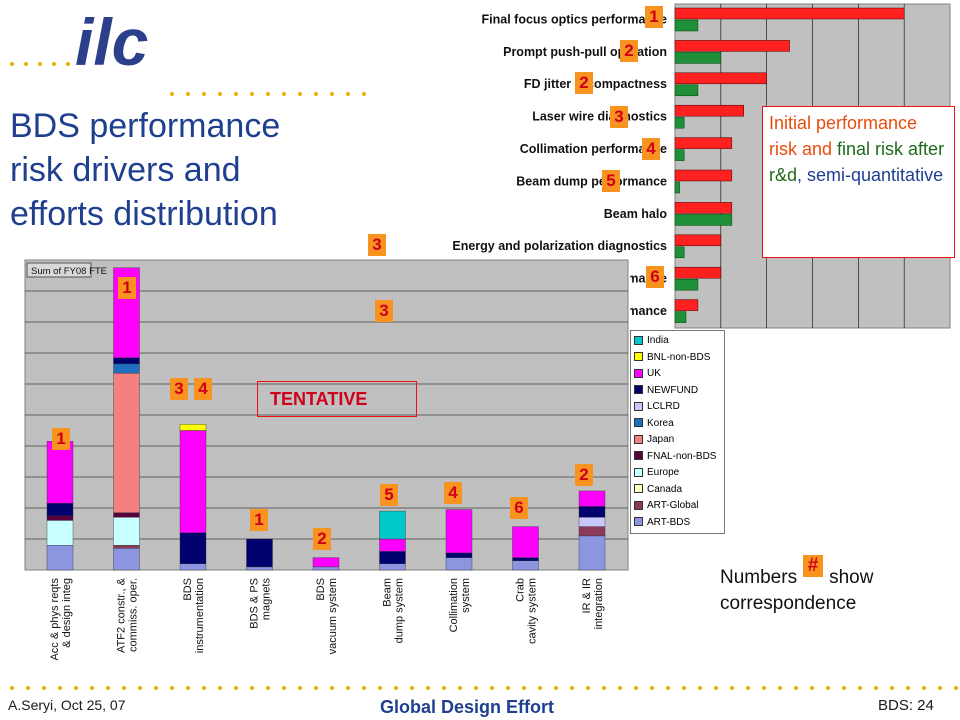 The image size is (960, 720). I want to click on legend-label: LCLRD, so click(663, 406).